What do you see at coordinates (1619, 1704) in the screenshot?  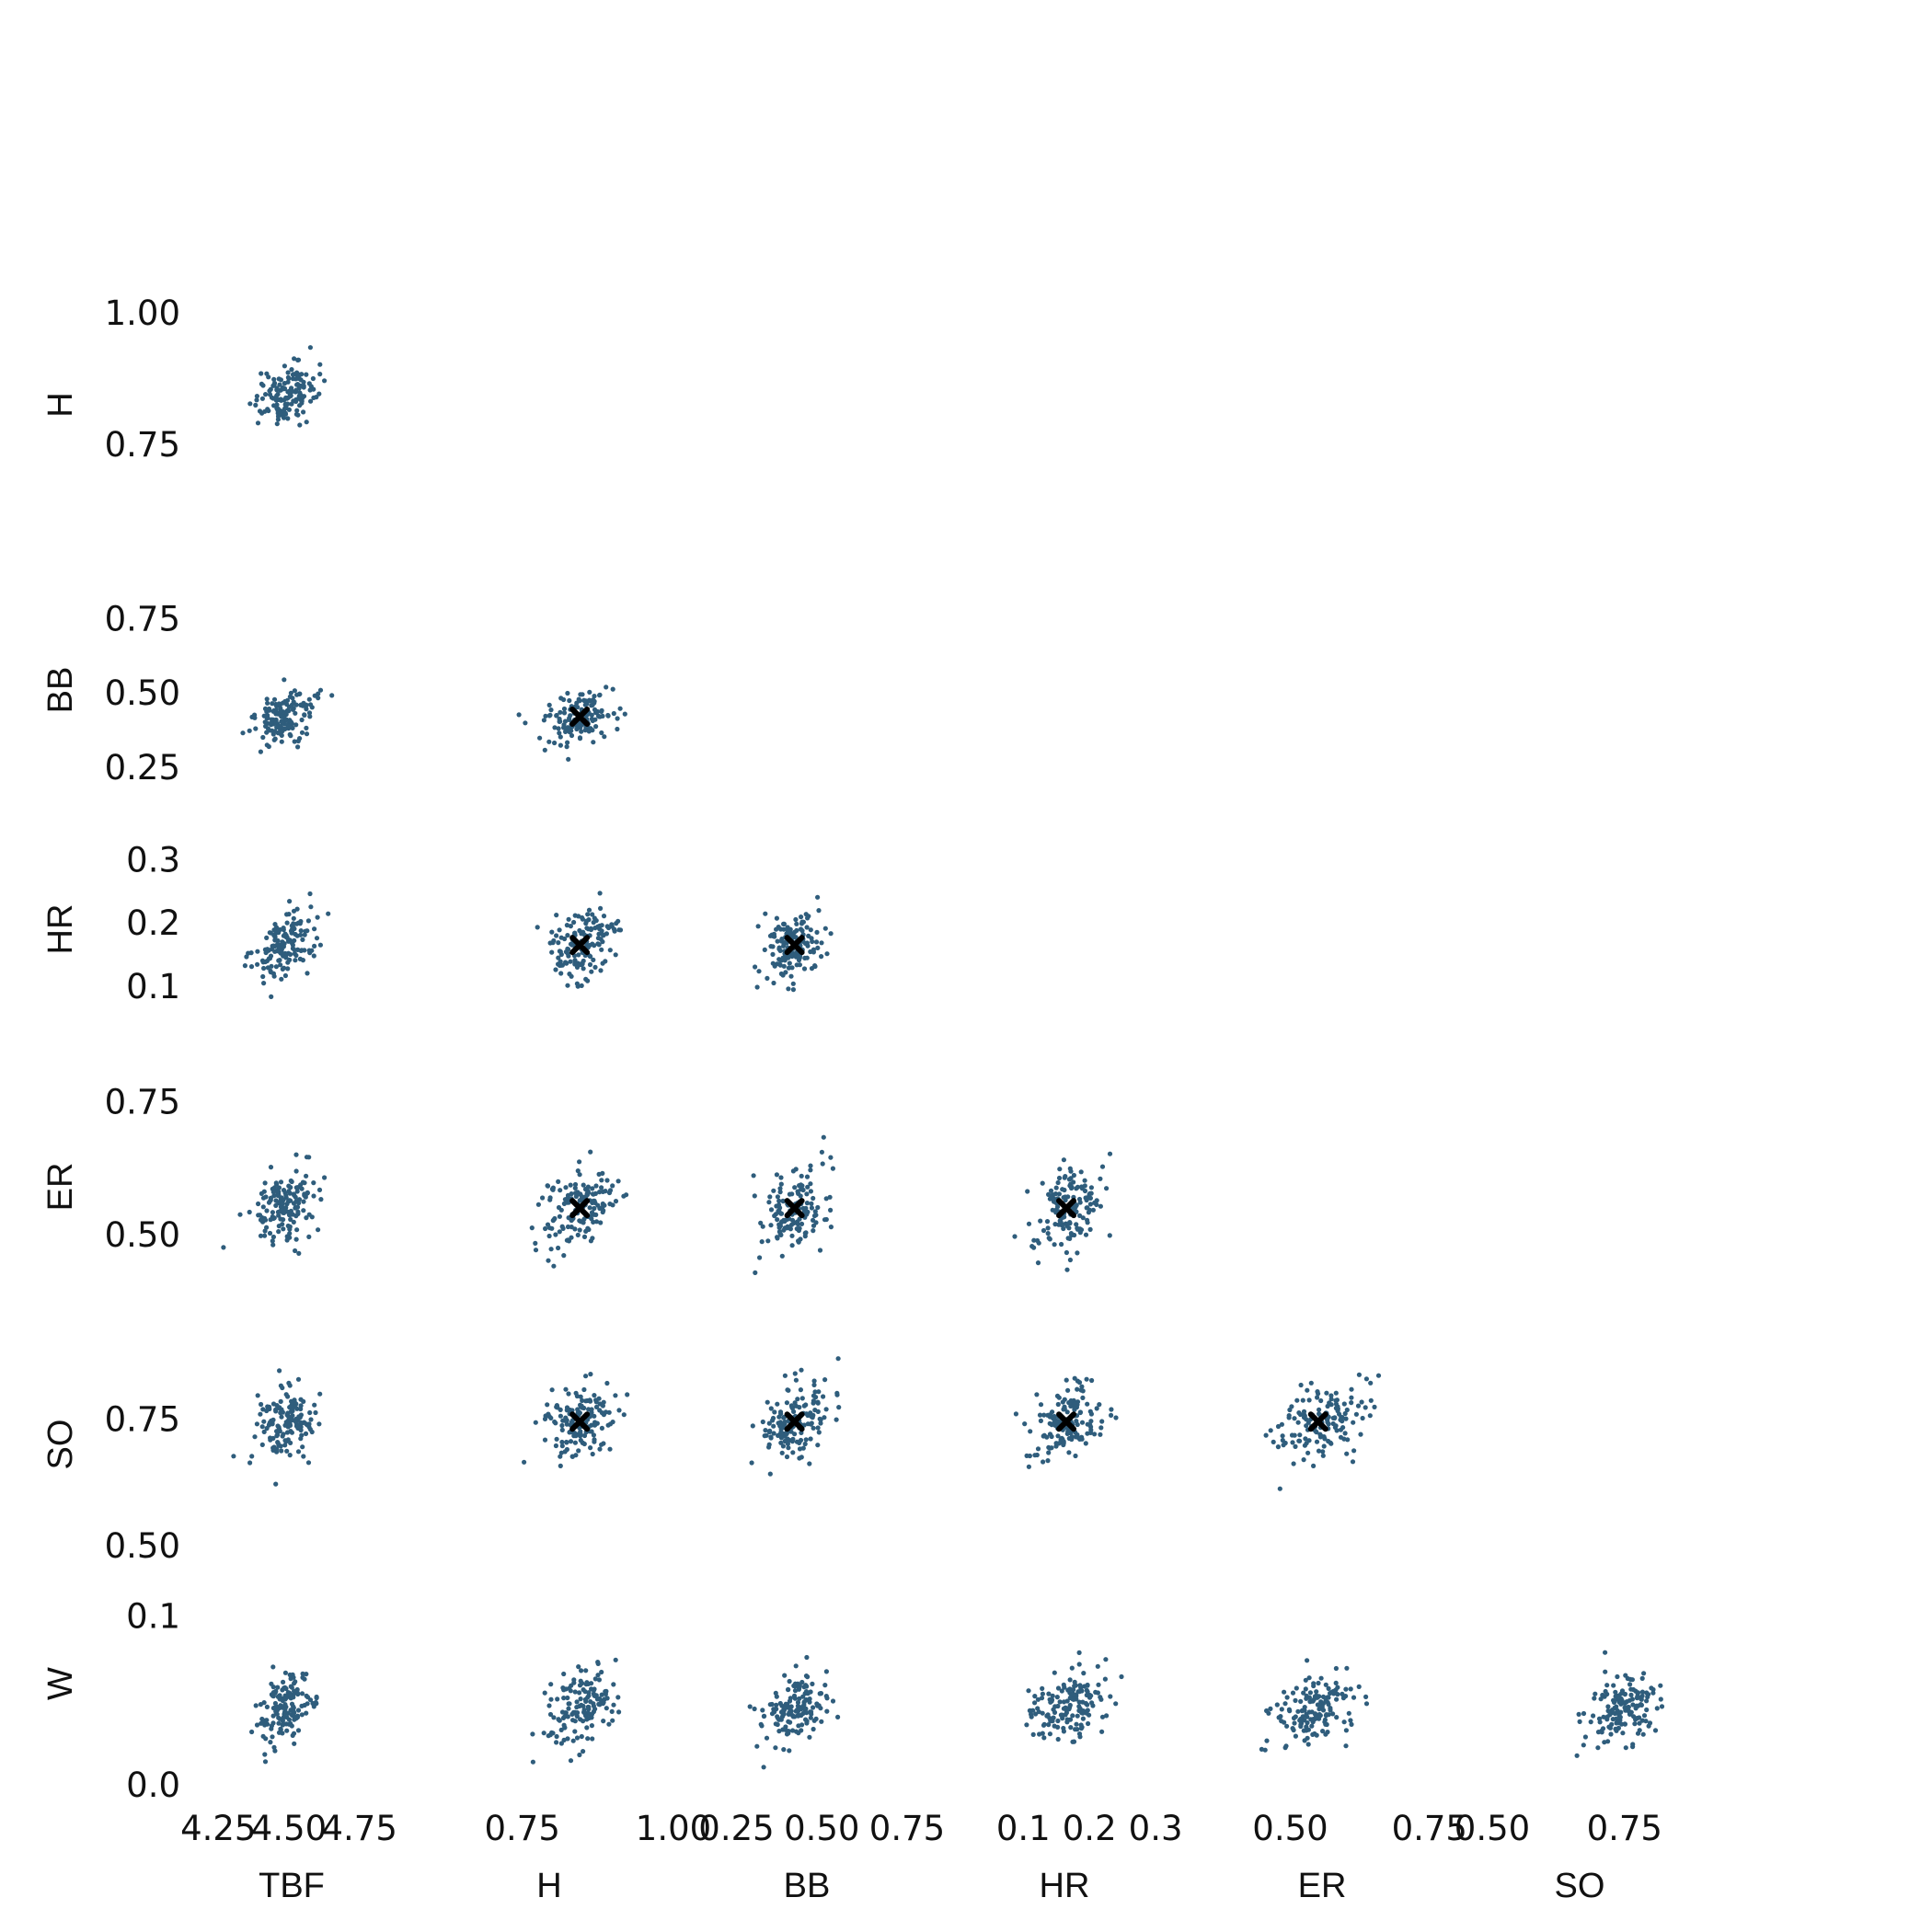 I see `panel-SO-W` at bounding box center [1619, 1704].